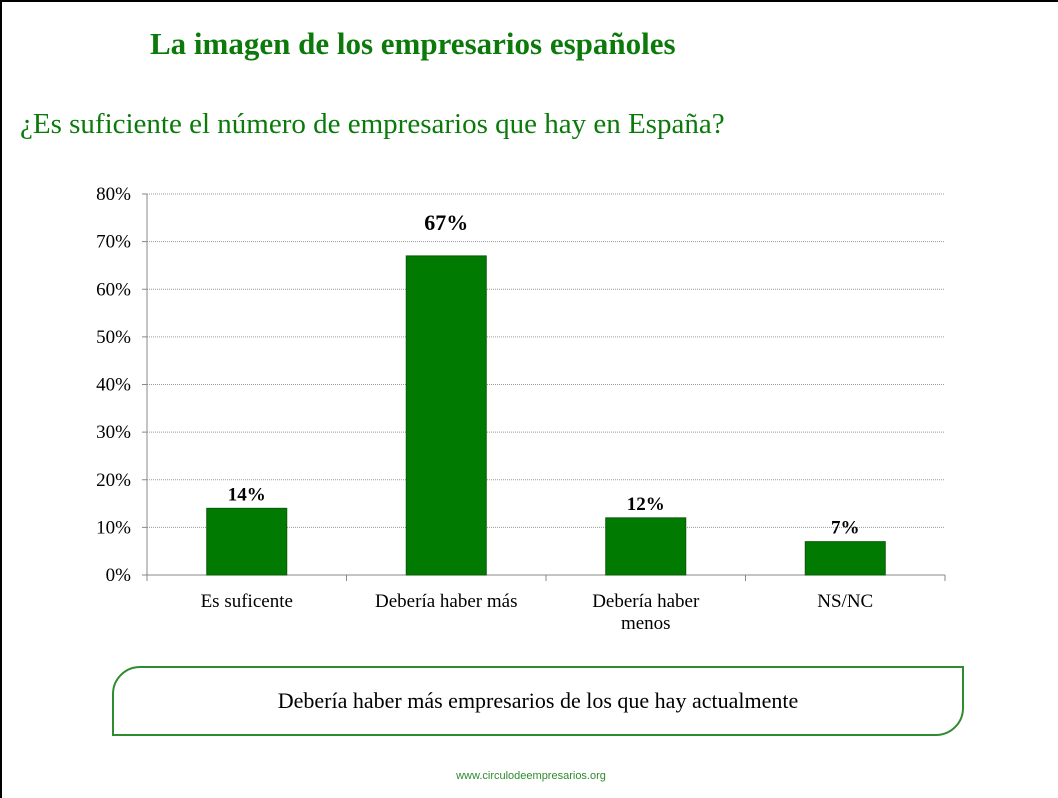 The width and height of the screenshot is (1058, 798). What do you see at coordinates (113, 337) in the screenshot?
I see `y-tick-label: 50%` at bounding box center [113, 337].